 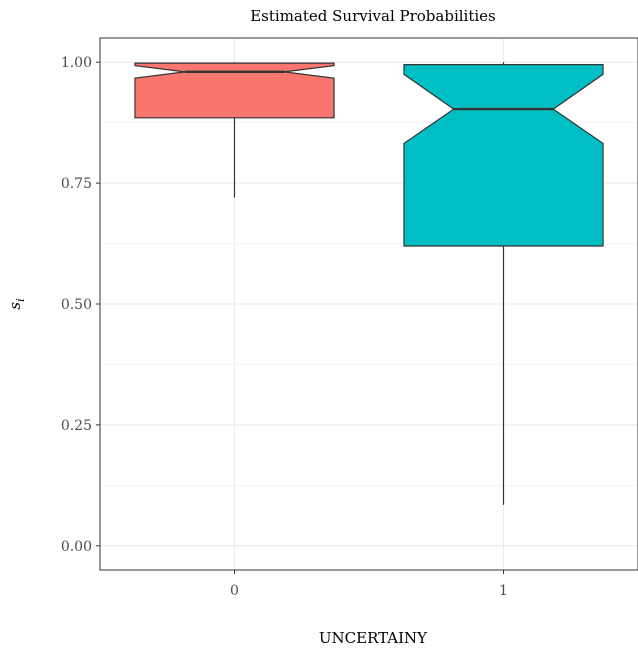 I want to click on y-axis-title-main: s, so click(x=15, y=306).